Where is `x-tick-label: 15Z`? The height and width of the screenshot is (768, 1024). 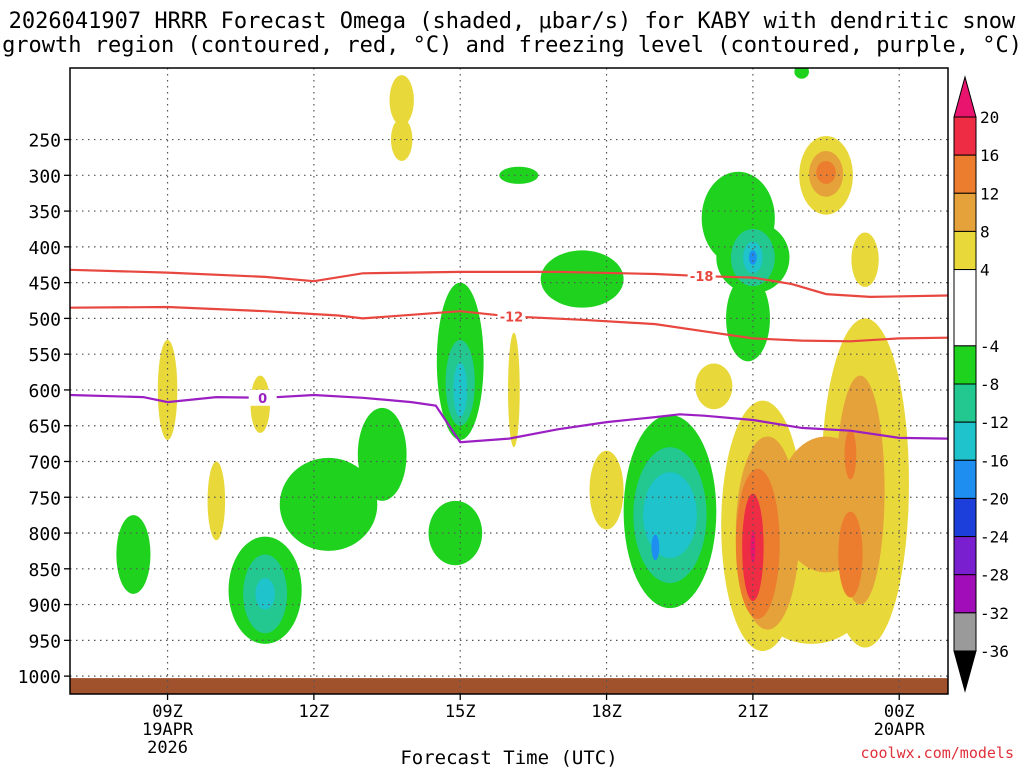 x-tick-label: 15Z is located at coordinates (460, 712).